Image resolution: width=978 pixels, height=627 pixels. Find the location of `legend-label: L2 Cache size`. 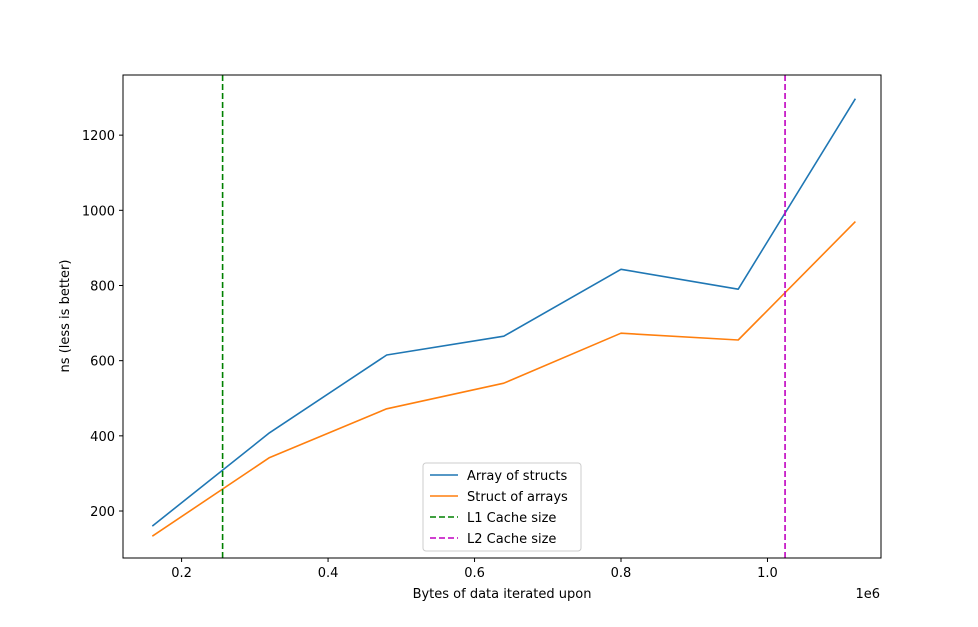

legend-label: L2 Cache size is located at coordinates (511, 539).